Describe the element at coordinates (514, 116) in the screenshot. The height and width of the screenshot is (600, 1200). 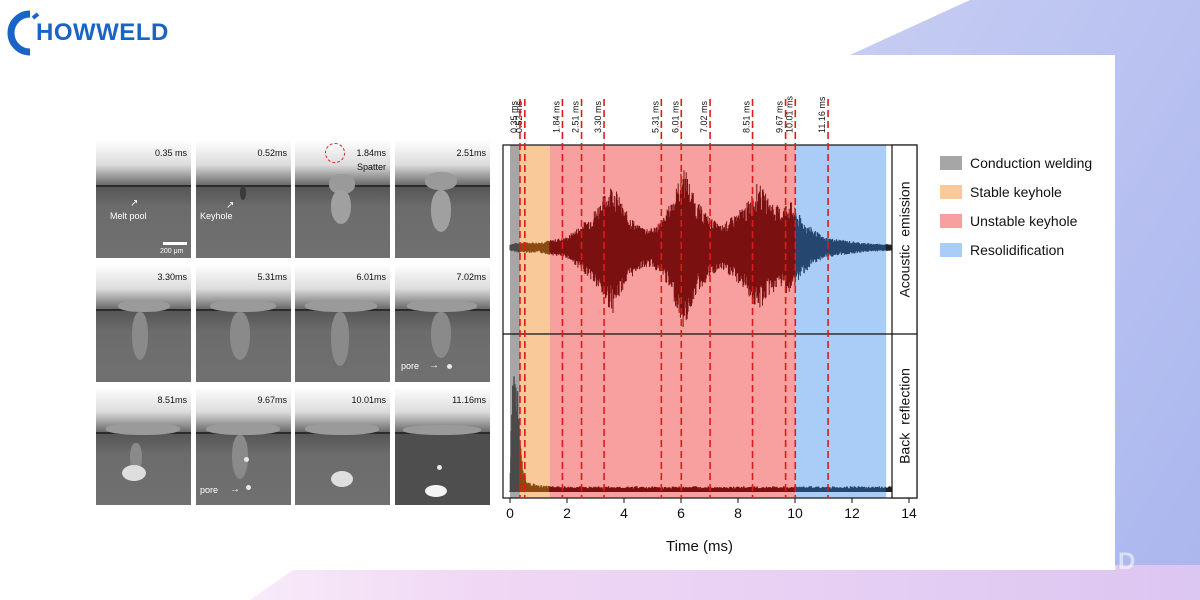
I see `time-marker-label: 0.35 ms` at that location.